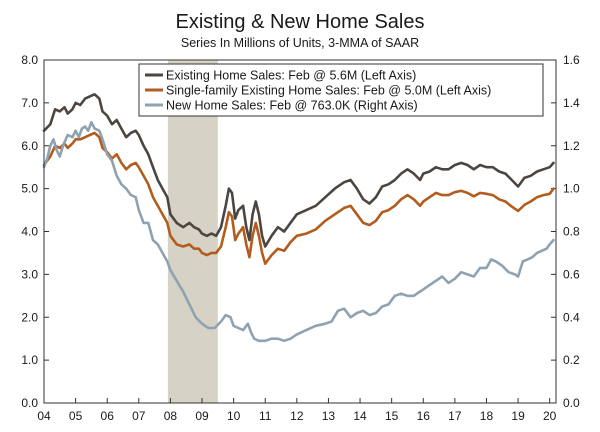 The height and width of the screenshot is (432, 600). Describe the element at coordinates (265, 416) in the screenshot. I see `x-tick-label: 11` at that location.